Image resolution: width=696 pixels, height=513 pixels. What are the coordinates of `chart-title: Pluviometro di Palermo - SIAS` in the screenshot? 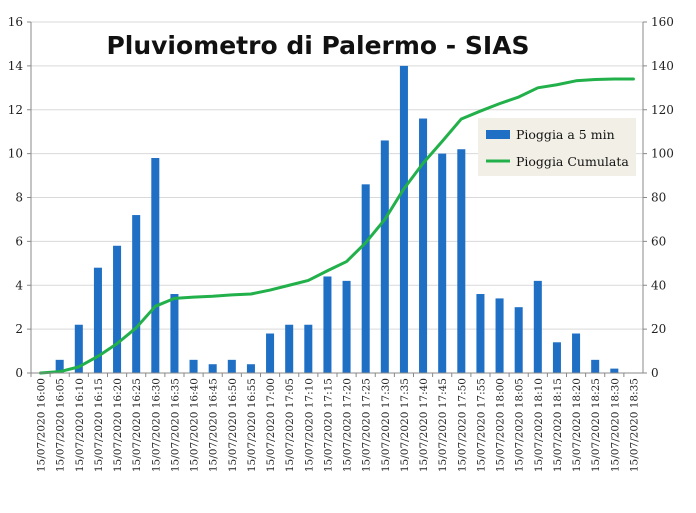 It's located at (317, 45).